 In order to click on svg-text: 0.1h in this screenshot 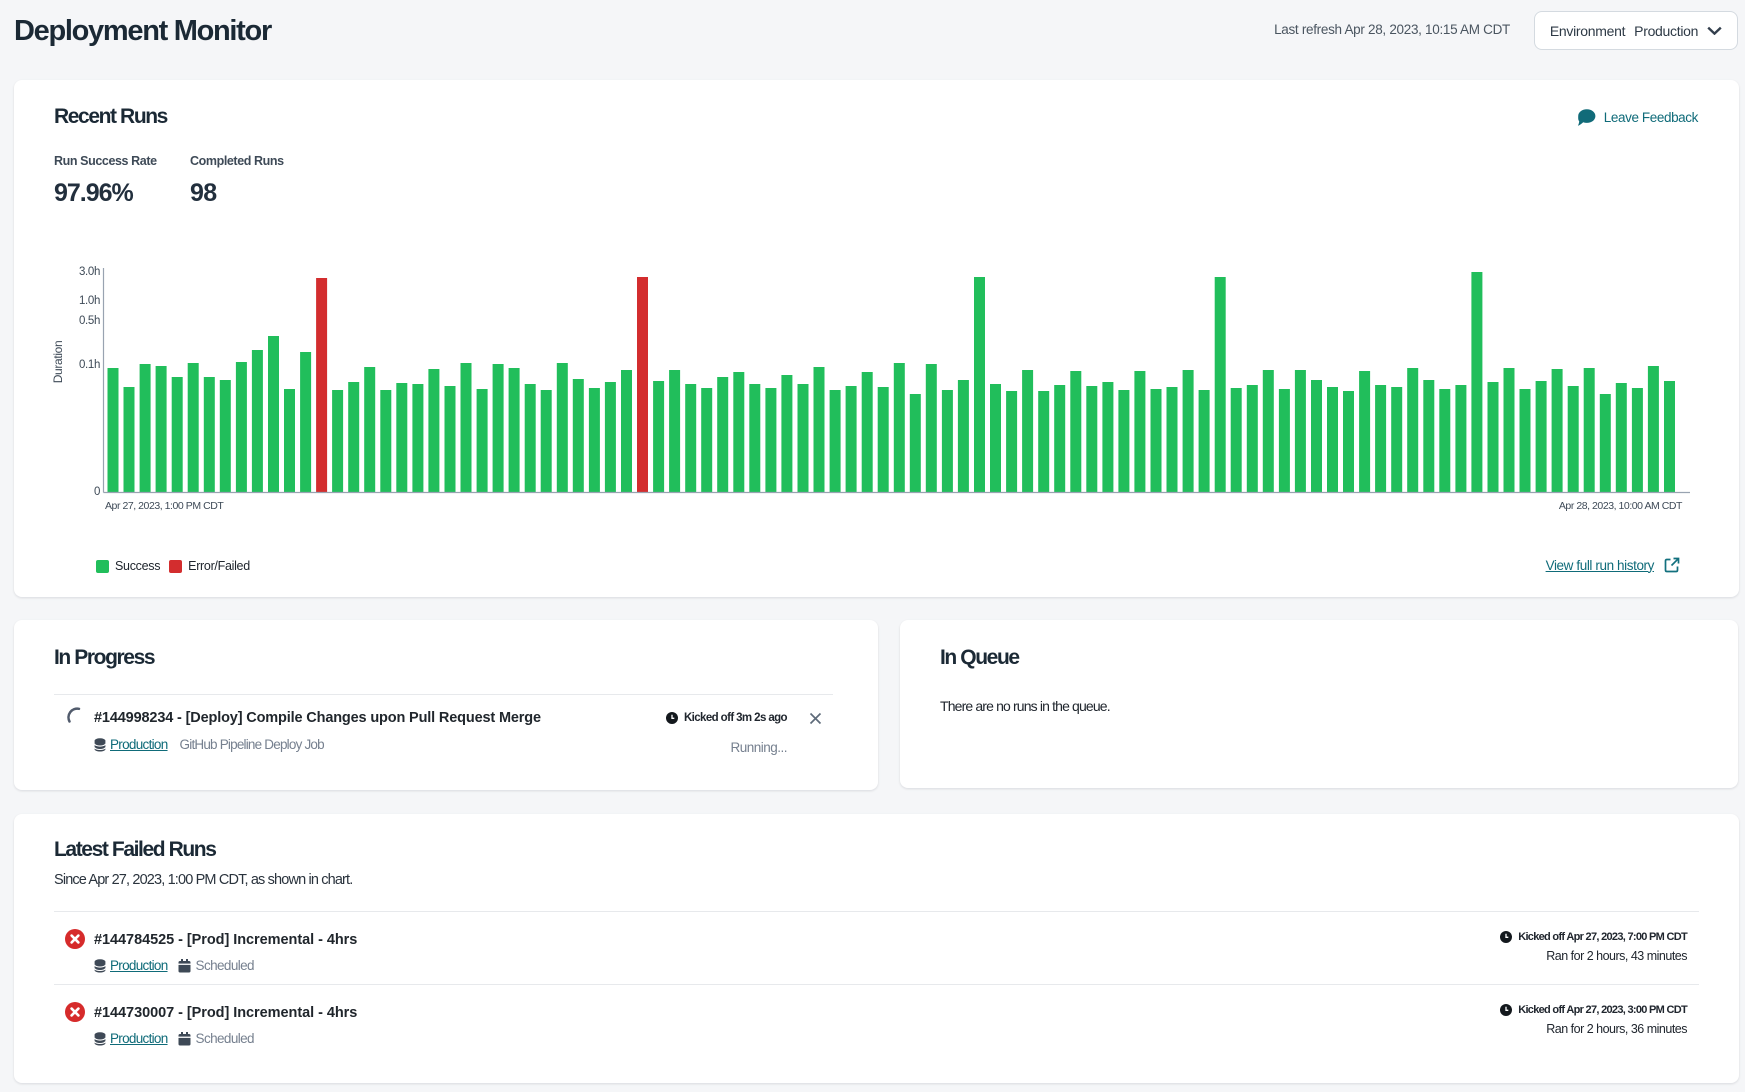, I will do `click(89, 365)`.